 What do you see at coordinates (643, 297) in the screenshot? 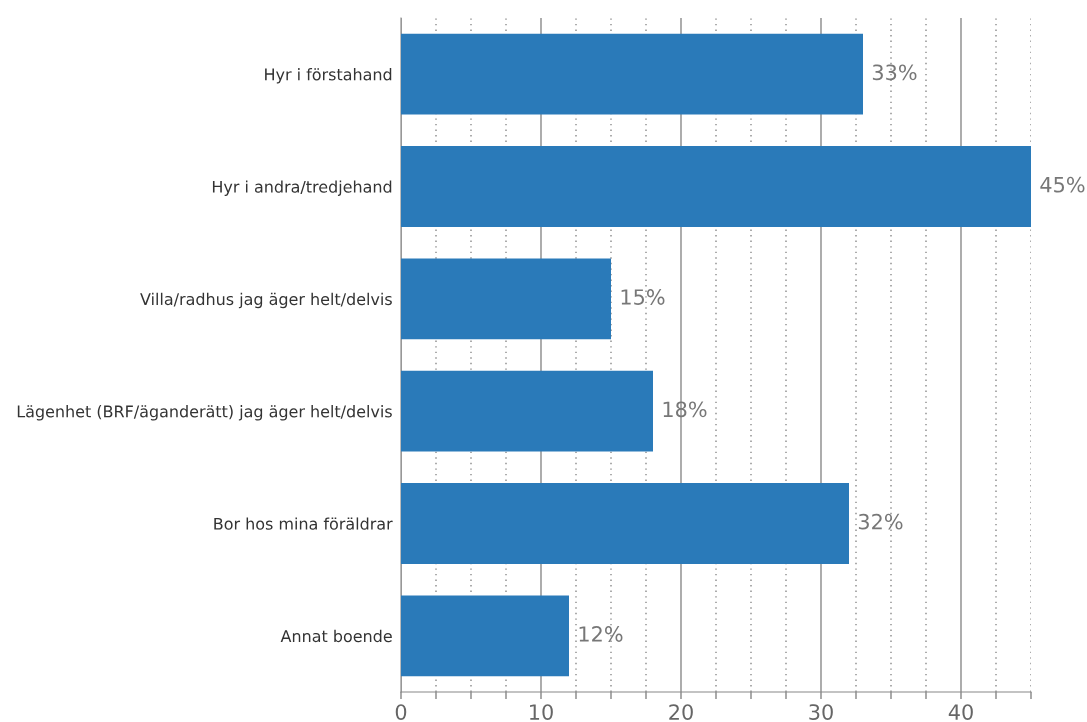
I see `data-label: 15%` at bounding box center [643, 297].